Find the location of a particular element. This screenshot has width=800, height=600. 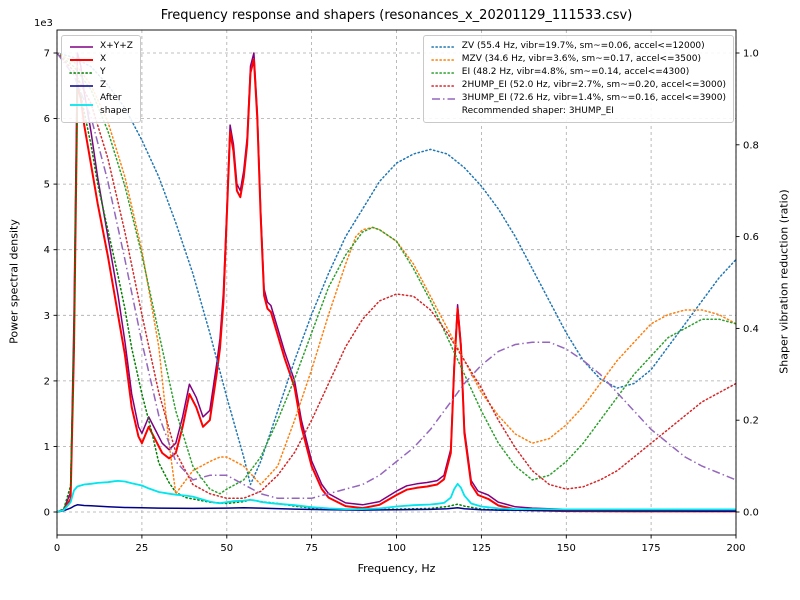

x-tick-label: 25 is located at coordinates (142, 548).